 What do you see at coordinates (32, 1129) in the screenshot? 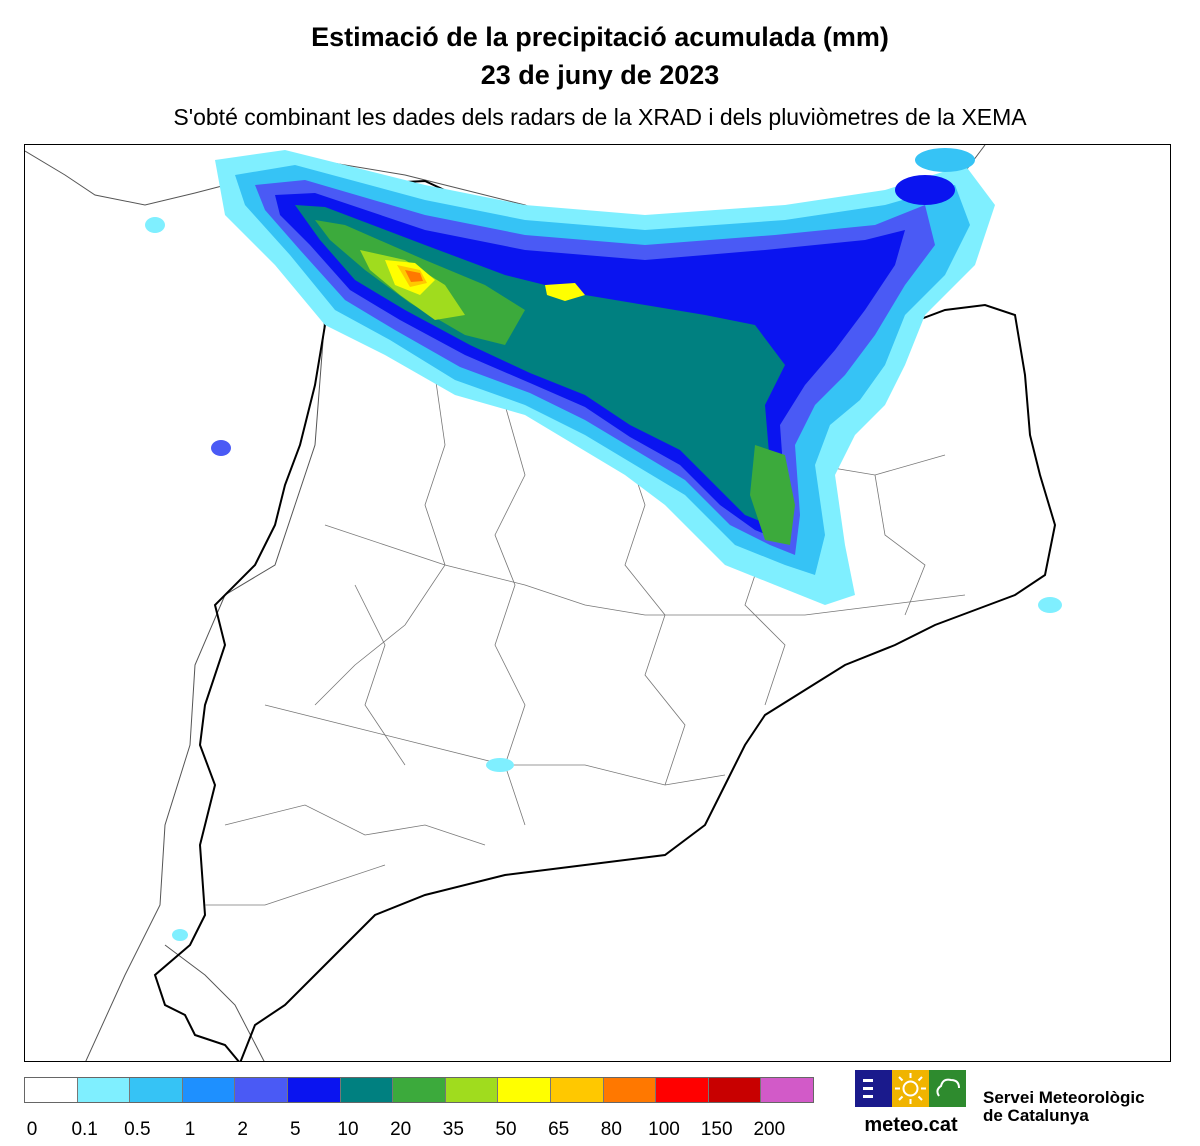
I see `legend-tick-label: 0` at bounding box center [32, 1129].